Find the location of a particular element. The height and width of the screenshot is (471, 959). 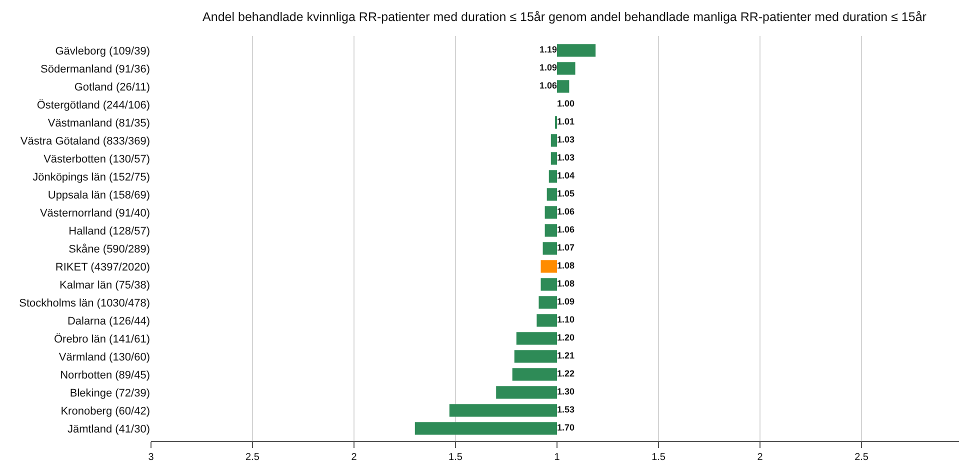

chart-title: Andel behandlade kvinnliga RR-patienter med duration ≤ 15år genom andel behandlade manliga RR-patienter med duration ≤ 15år is located at coordinates (565, 17).